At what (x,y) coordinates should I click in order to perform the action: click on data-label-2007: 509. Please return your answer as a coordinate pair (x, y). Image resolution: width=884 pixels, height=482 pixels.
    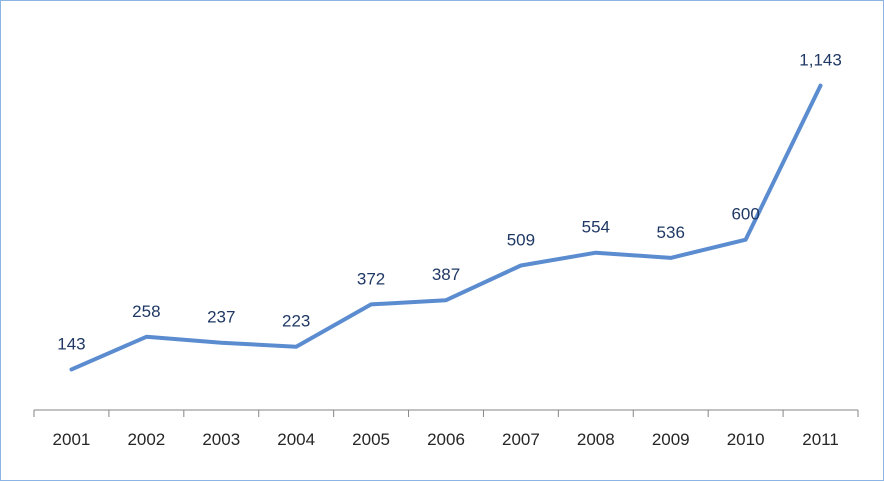
    Looking at the image, I should click on (521, 240).